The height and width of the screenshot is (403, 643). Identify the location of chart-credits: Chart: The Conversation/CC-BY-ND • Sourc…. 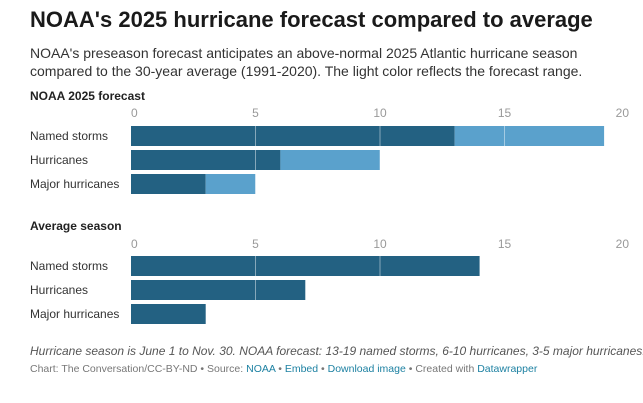
(283, 369).